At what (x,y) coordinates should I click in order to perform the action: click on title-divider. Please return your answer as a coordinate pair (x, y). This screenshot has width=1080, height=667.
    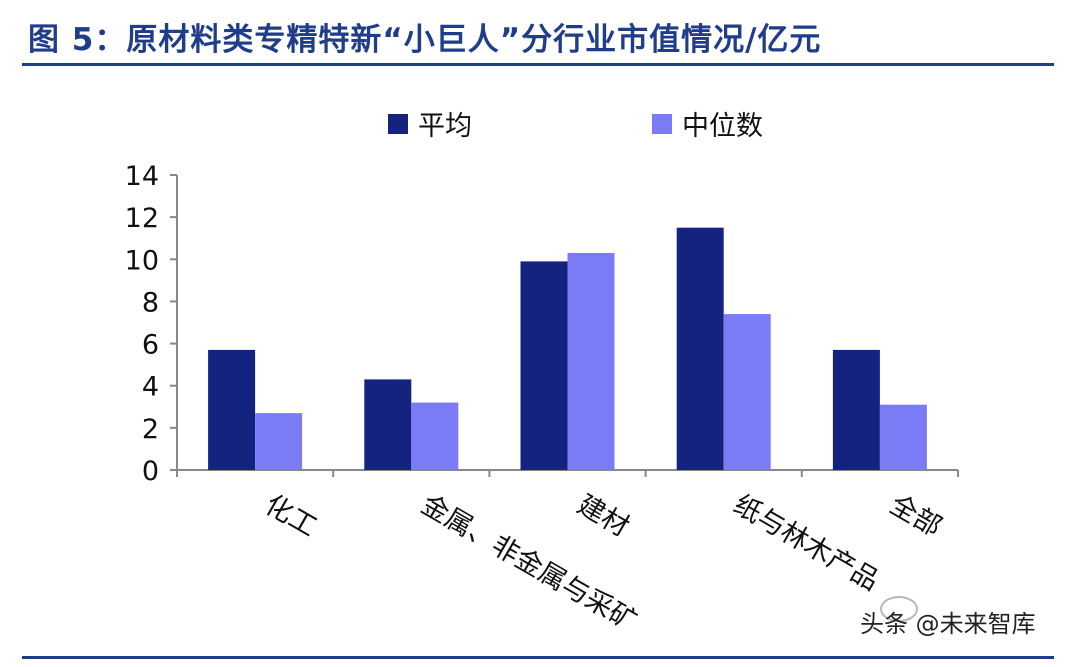
    Looking at the image, I should click on (538, 64).